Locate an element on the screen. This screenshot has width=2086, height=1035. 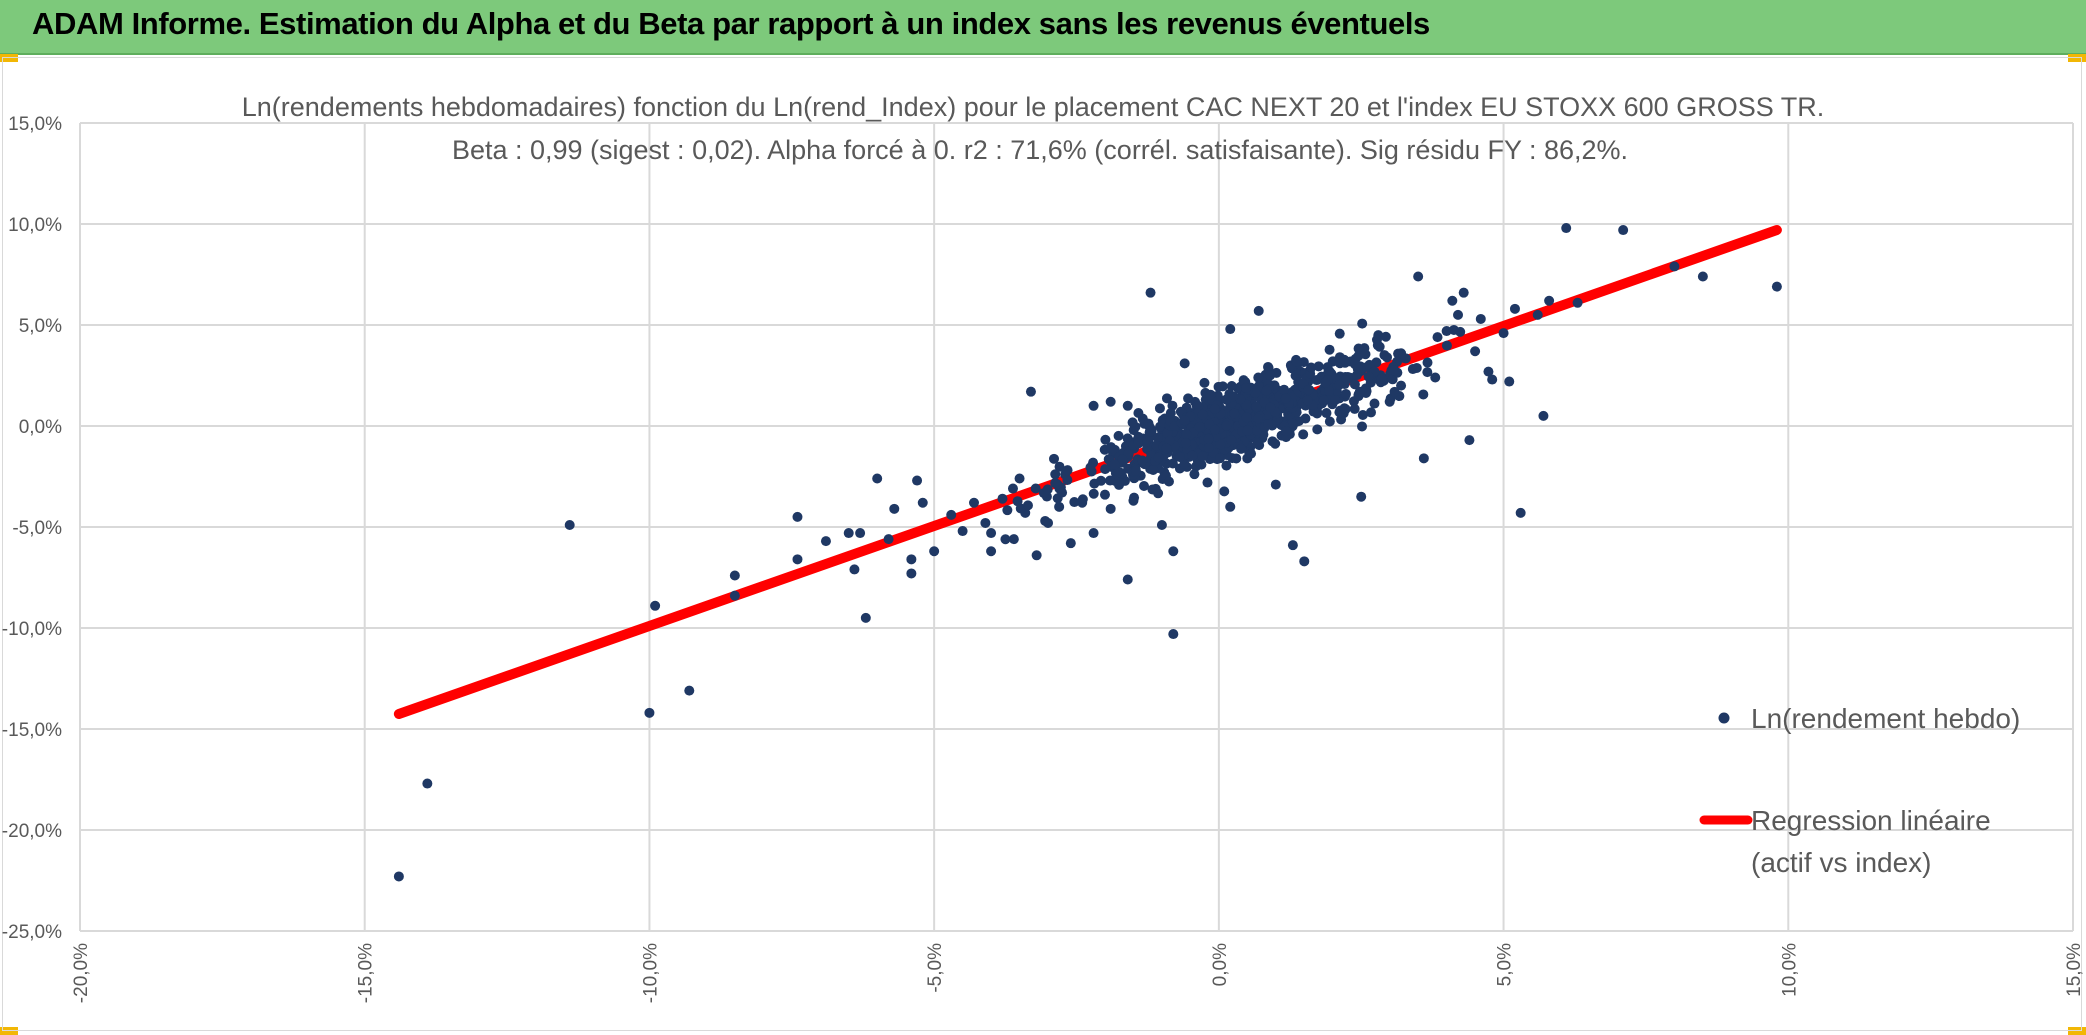
x-tick-label: 10,0% is located at coordinates (1789, 970).